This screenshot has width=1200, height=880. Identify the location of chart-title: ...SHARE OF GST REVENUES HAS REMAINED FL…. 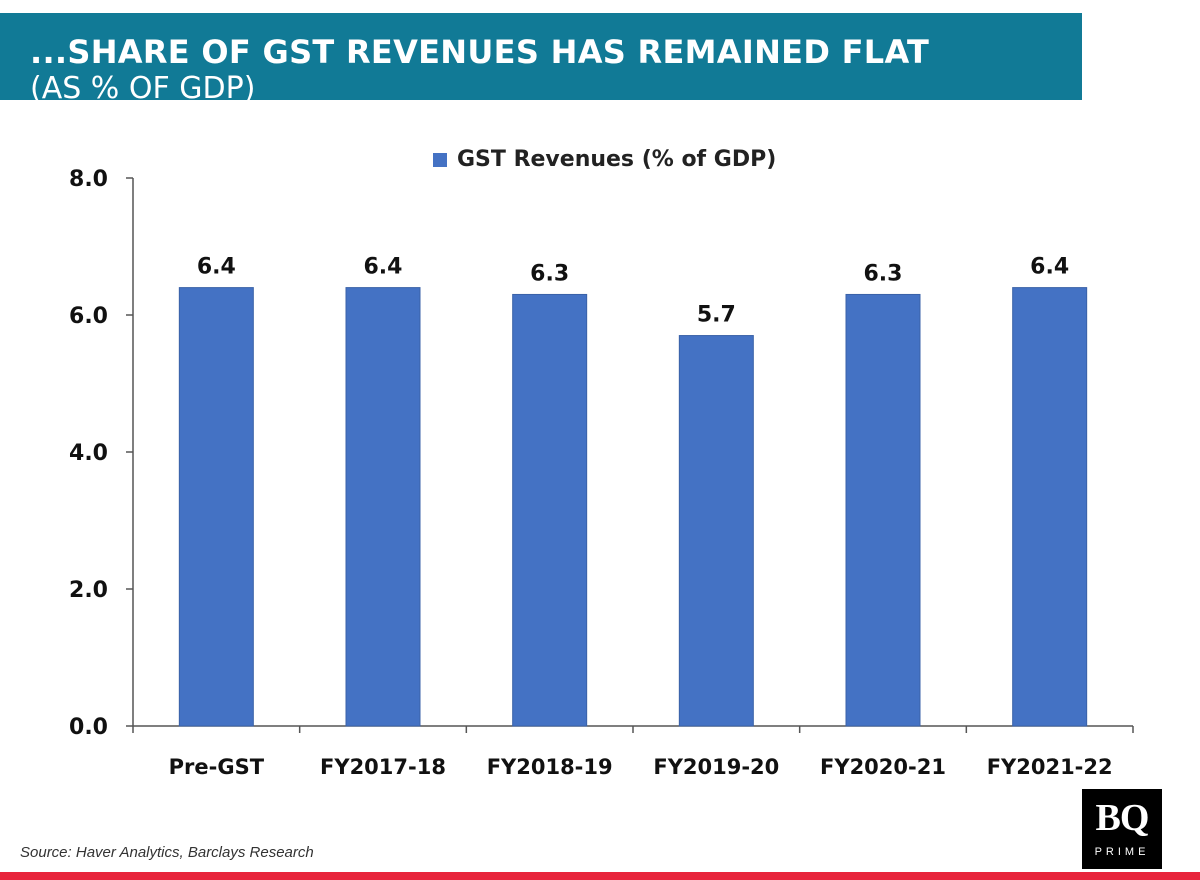
(480, 52).